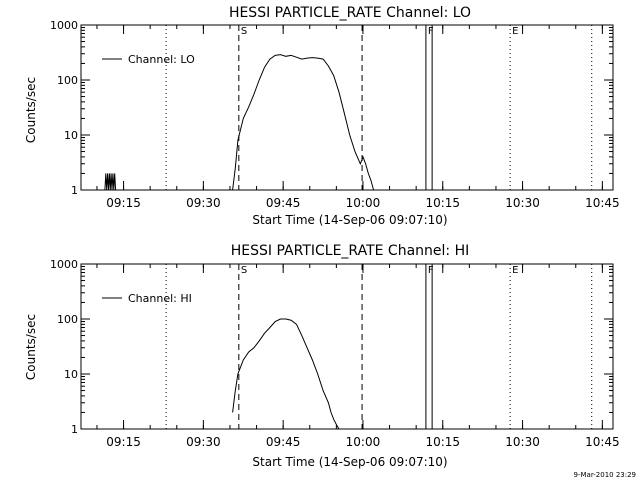  Describe the element at coordinates (160, 298) in the screenshot. I see `legend-entry: Channel: HI` at that location.